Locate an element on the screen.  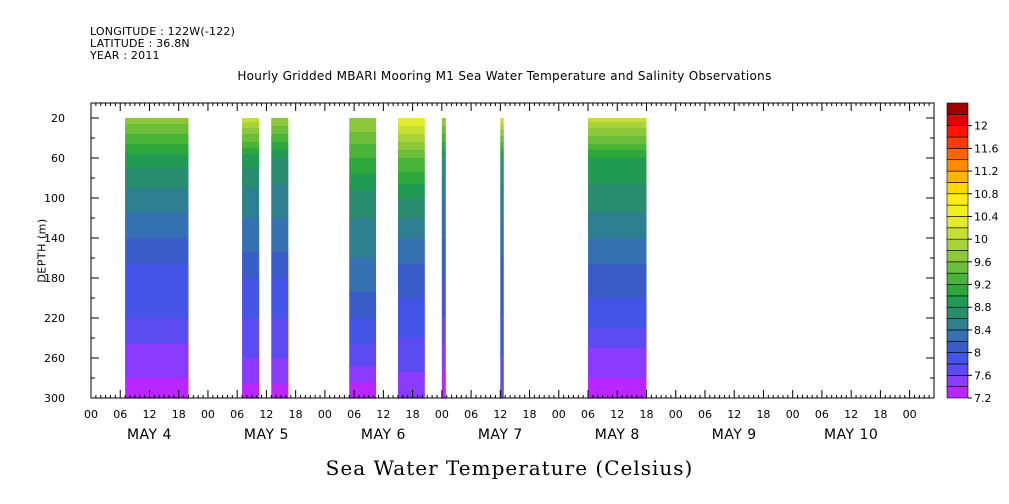
y-tick-label: 260 is located at coordinates (54, 358).